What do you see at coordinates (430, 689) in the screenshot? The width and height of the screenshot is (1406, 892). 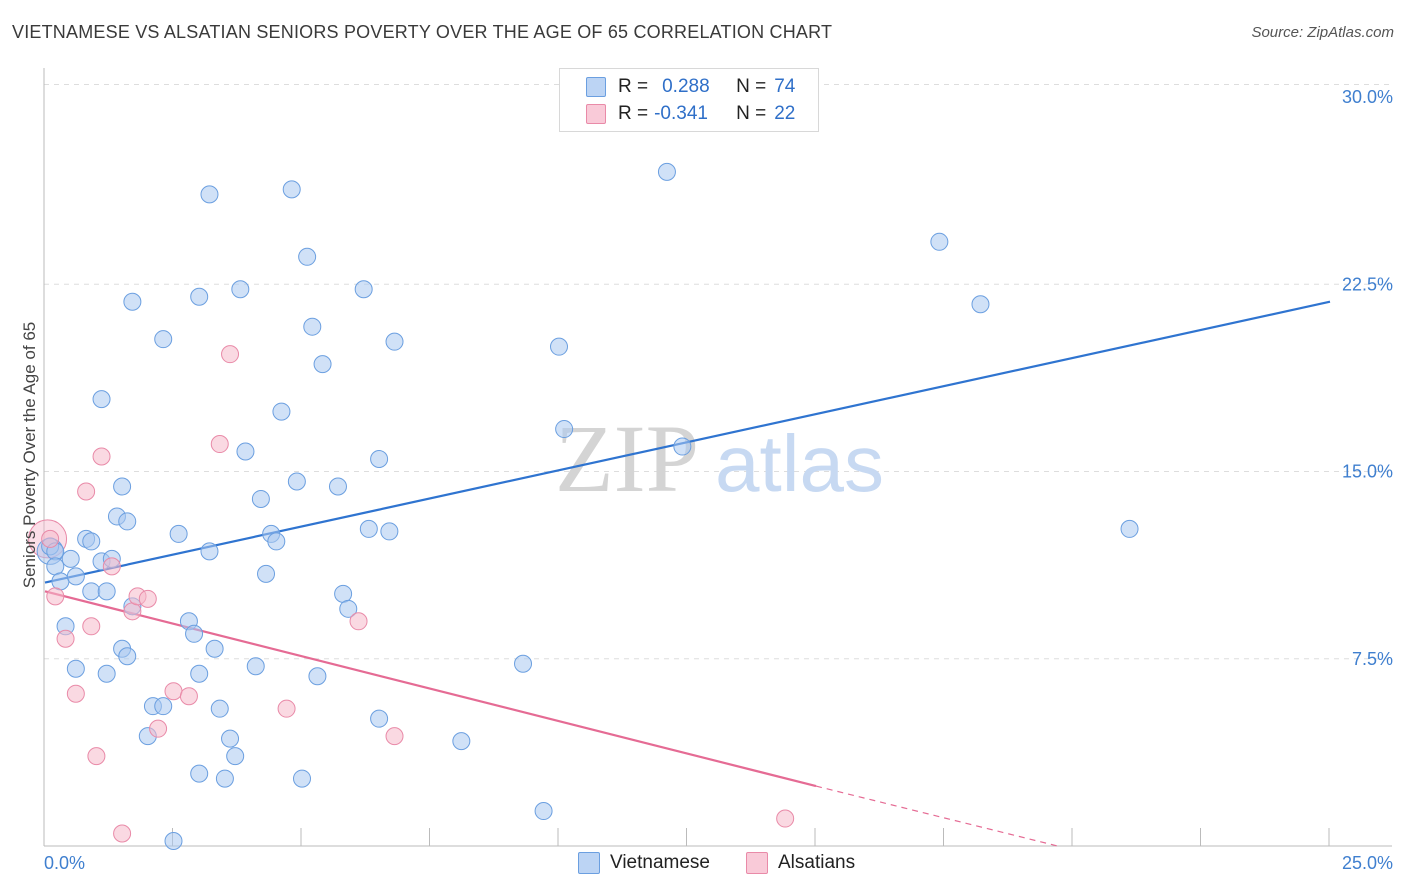 I see `trend-line-alsatians` at bounding box center [430, 689].